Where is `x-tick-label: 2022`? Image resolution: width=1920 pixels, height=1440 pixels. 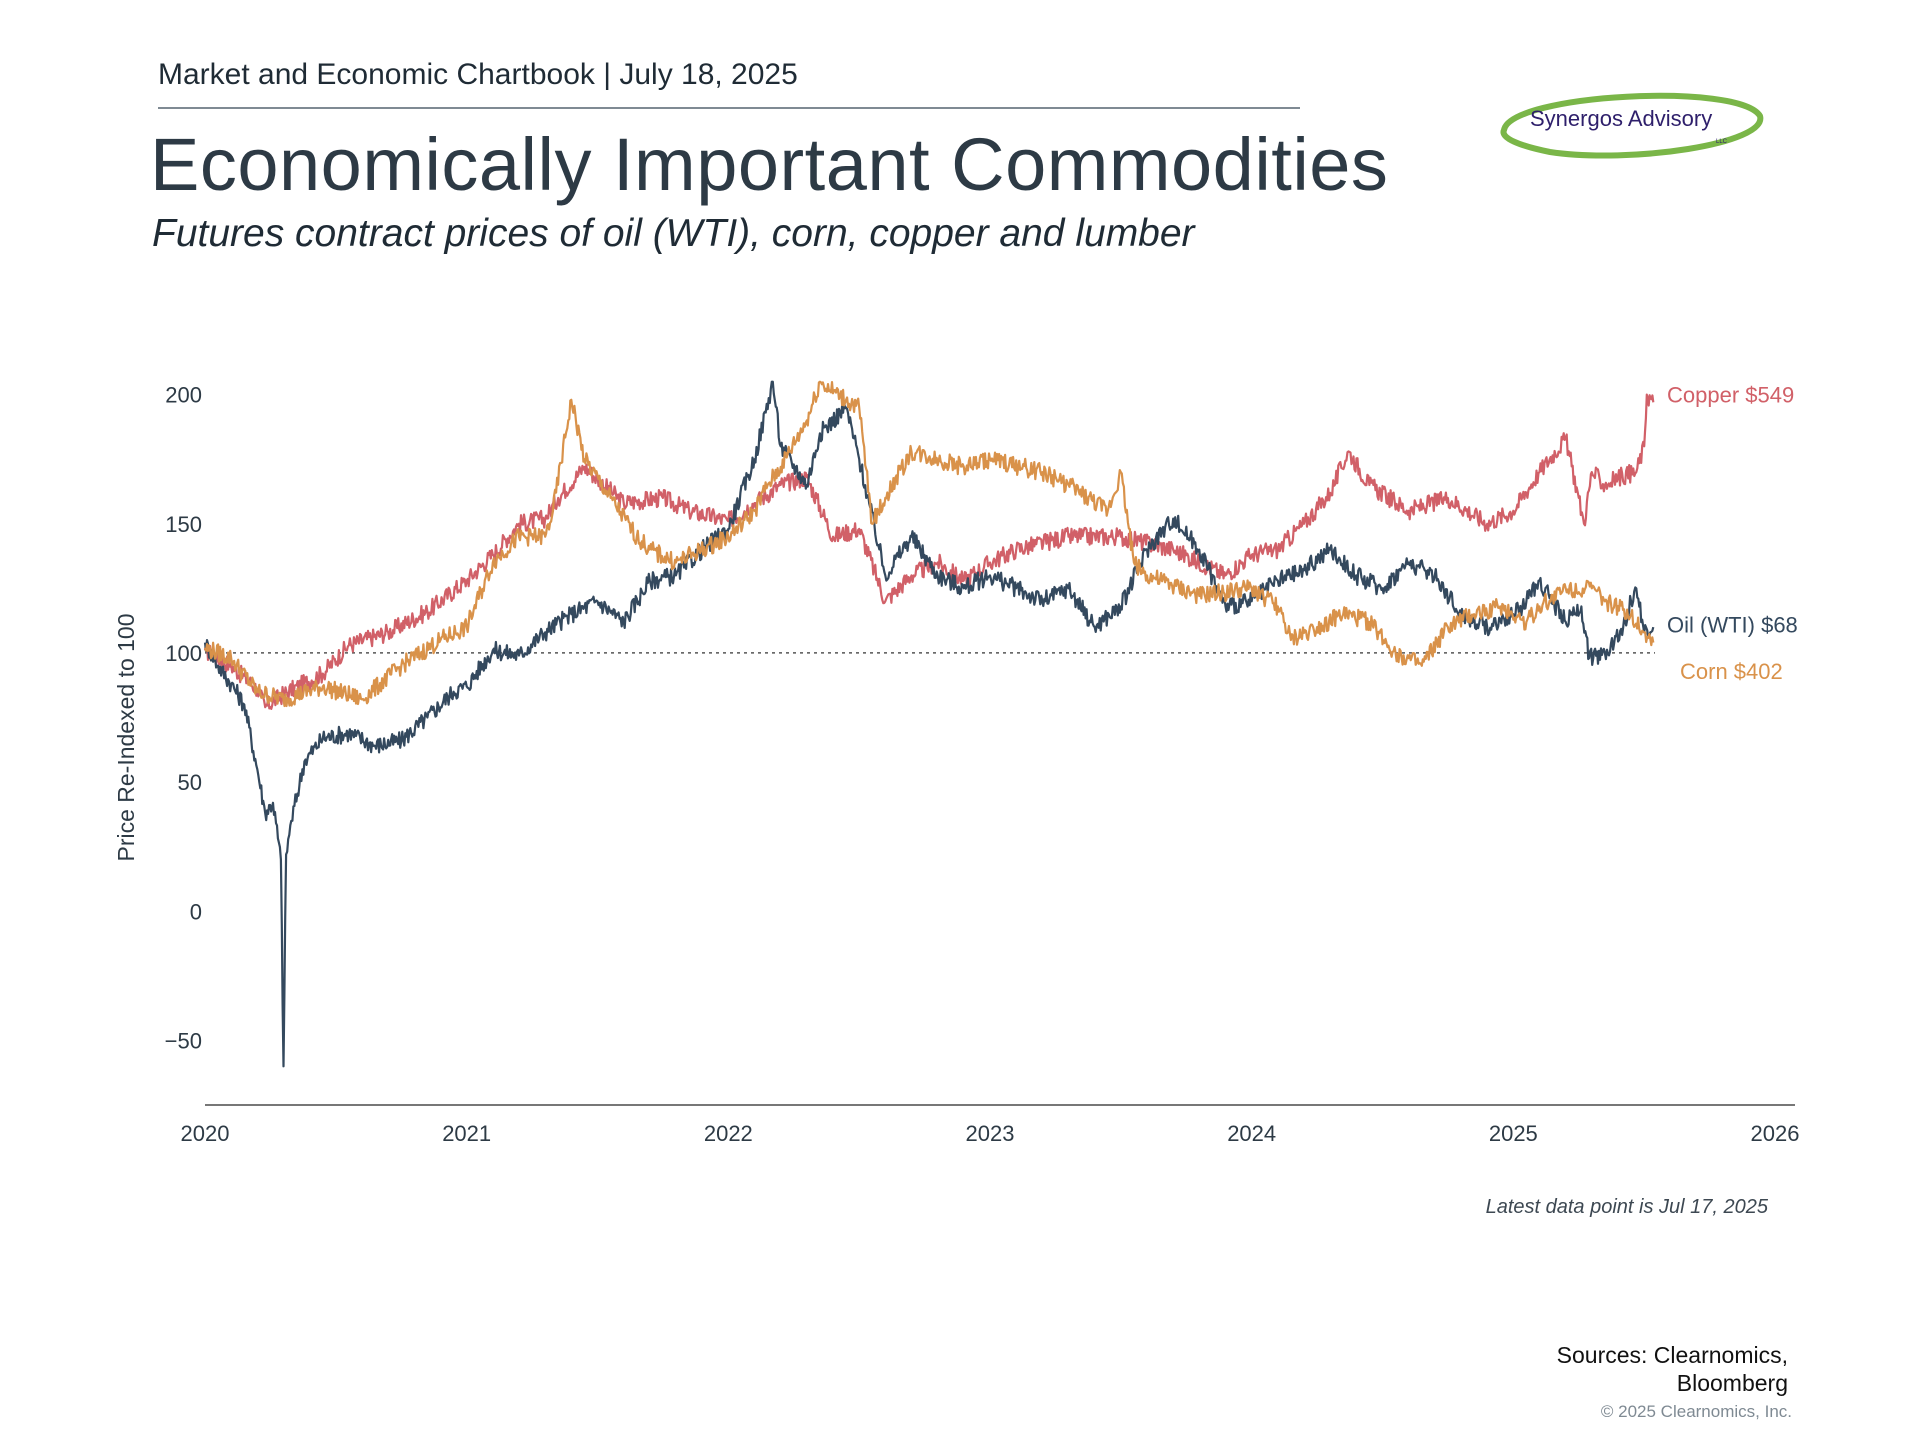 x-tick-label: 2022 is located at coordinates (728, 1133).